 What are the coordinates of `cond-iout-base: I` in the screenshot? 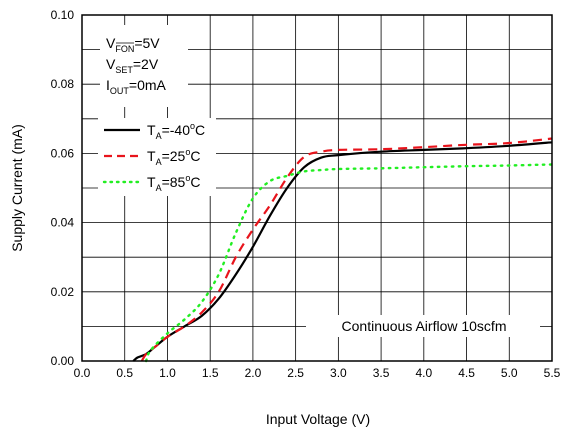 It's located at (108, 85).